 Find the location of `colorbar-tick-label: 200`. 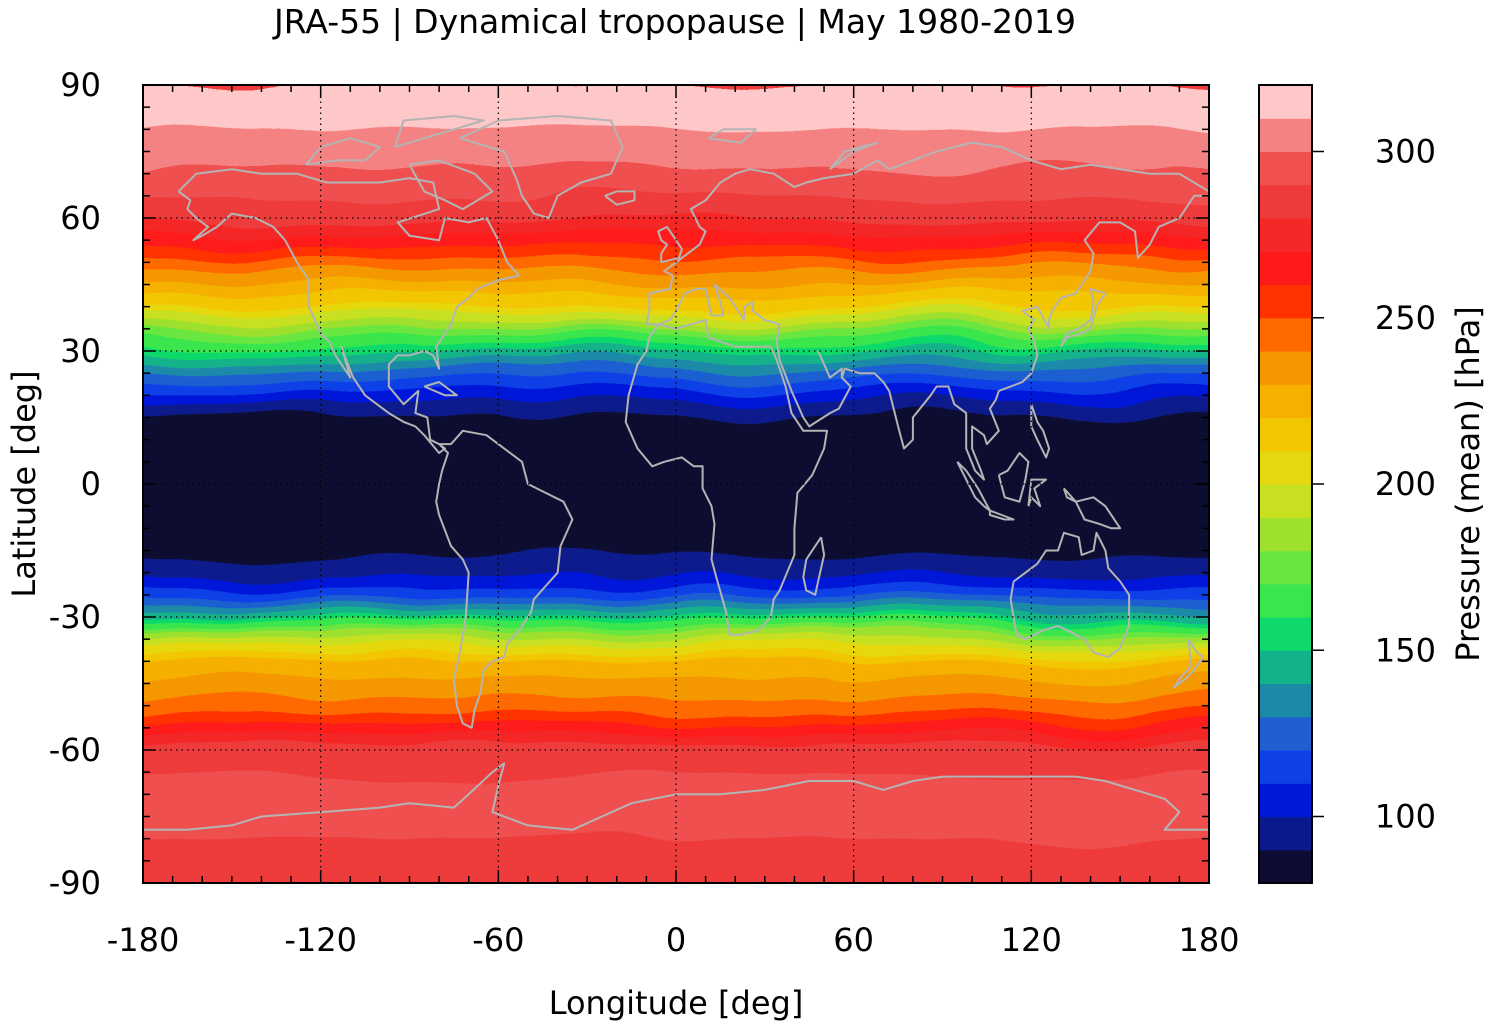

colorbar-tick-label: 200 is located at coordinates (1405, 484).